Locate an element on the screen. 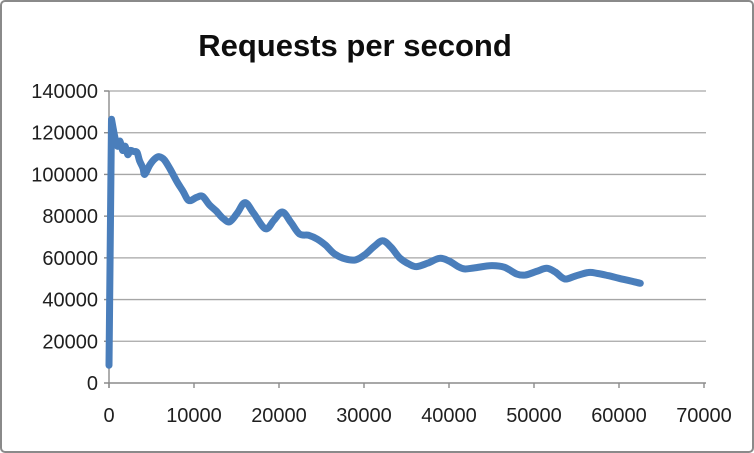  y-tick-label: 60000 is located at coordinates (70, 259).